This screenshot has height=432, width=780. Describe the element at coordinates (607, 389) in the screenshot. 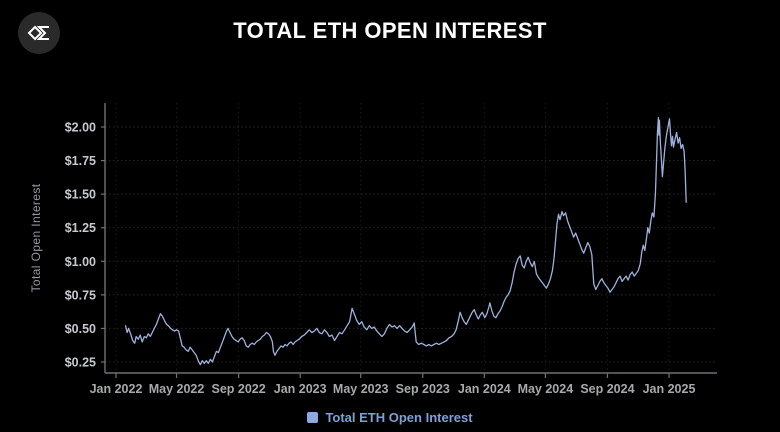

I see `x-tick-label: Sep 2024` at that location.